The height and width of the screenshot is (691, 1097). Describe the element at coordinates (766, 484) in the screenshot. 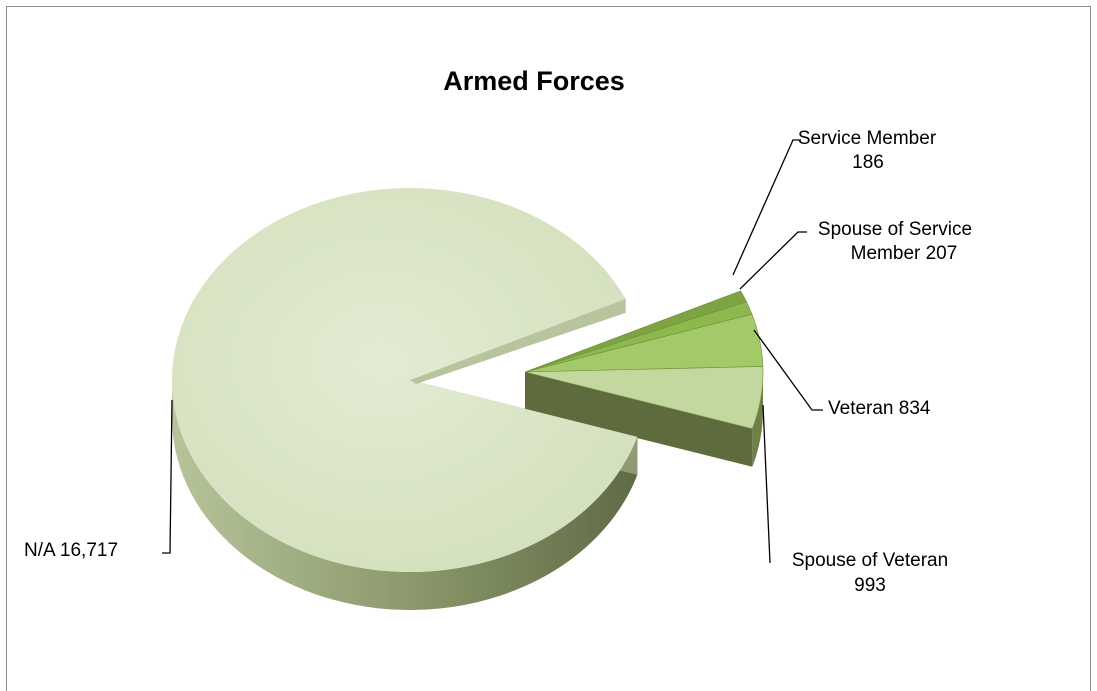

I see `leader-spouse-veteran` at that location.